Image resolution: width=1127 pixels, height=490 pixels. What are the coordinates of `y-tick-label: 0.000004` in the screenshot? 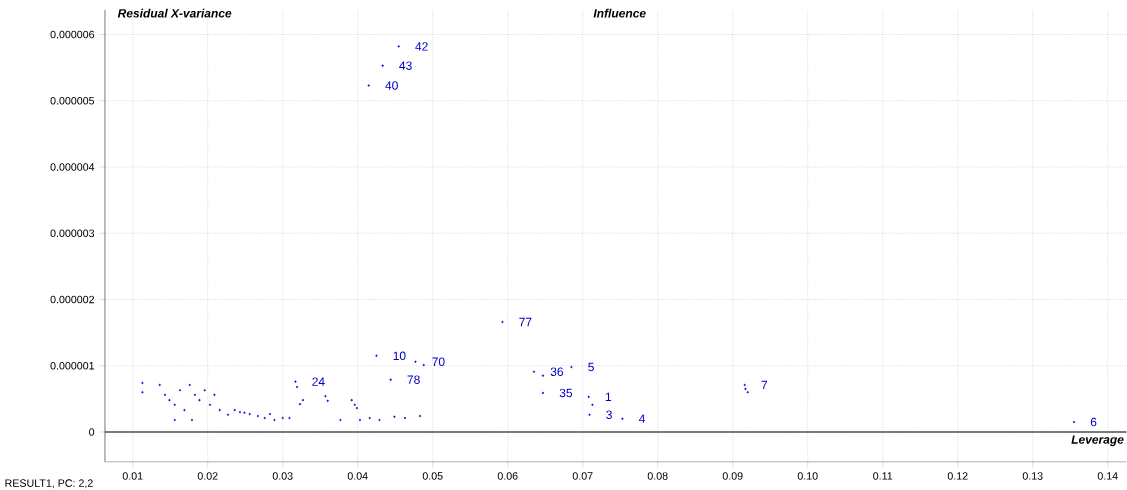 It's located at (72, 167).